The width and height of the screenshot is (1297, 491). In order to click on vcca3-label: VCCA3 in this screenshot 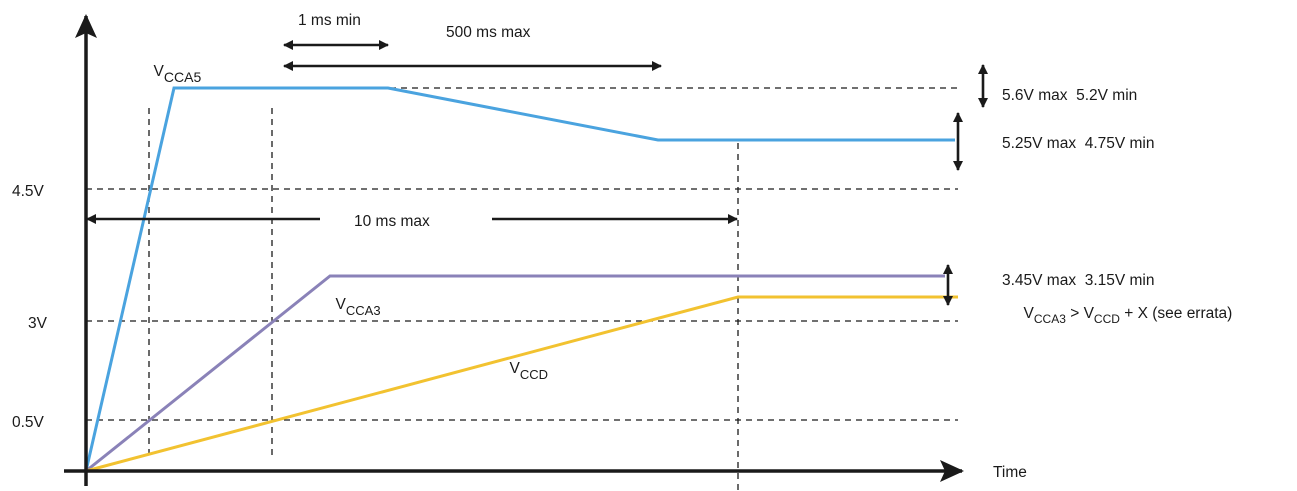, I will do `click(354, 307)`.